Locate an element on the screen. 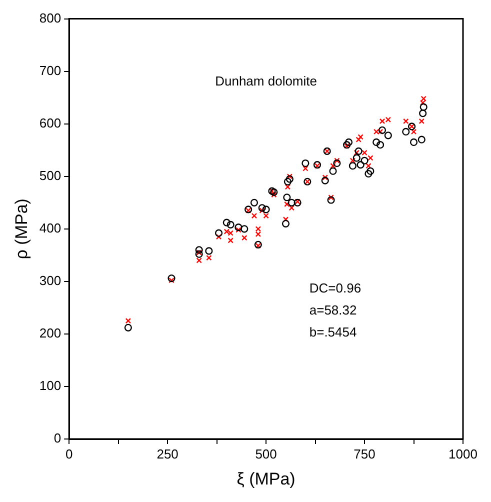  annotation: Dunham dolomite is located at coordinates (266, 80).